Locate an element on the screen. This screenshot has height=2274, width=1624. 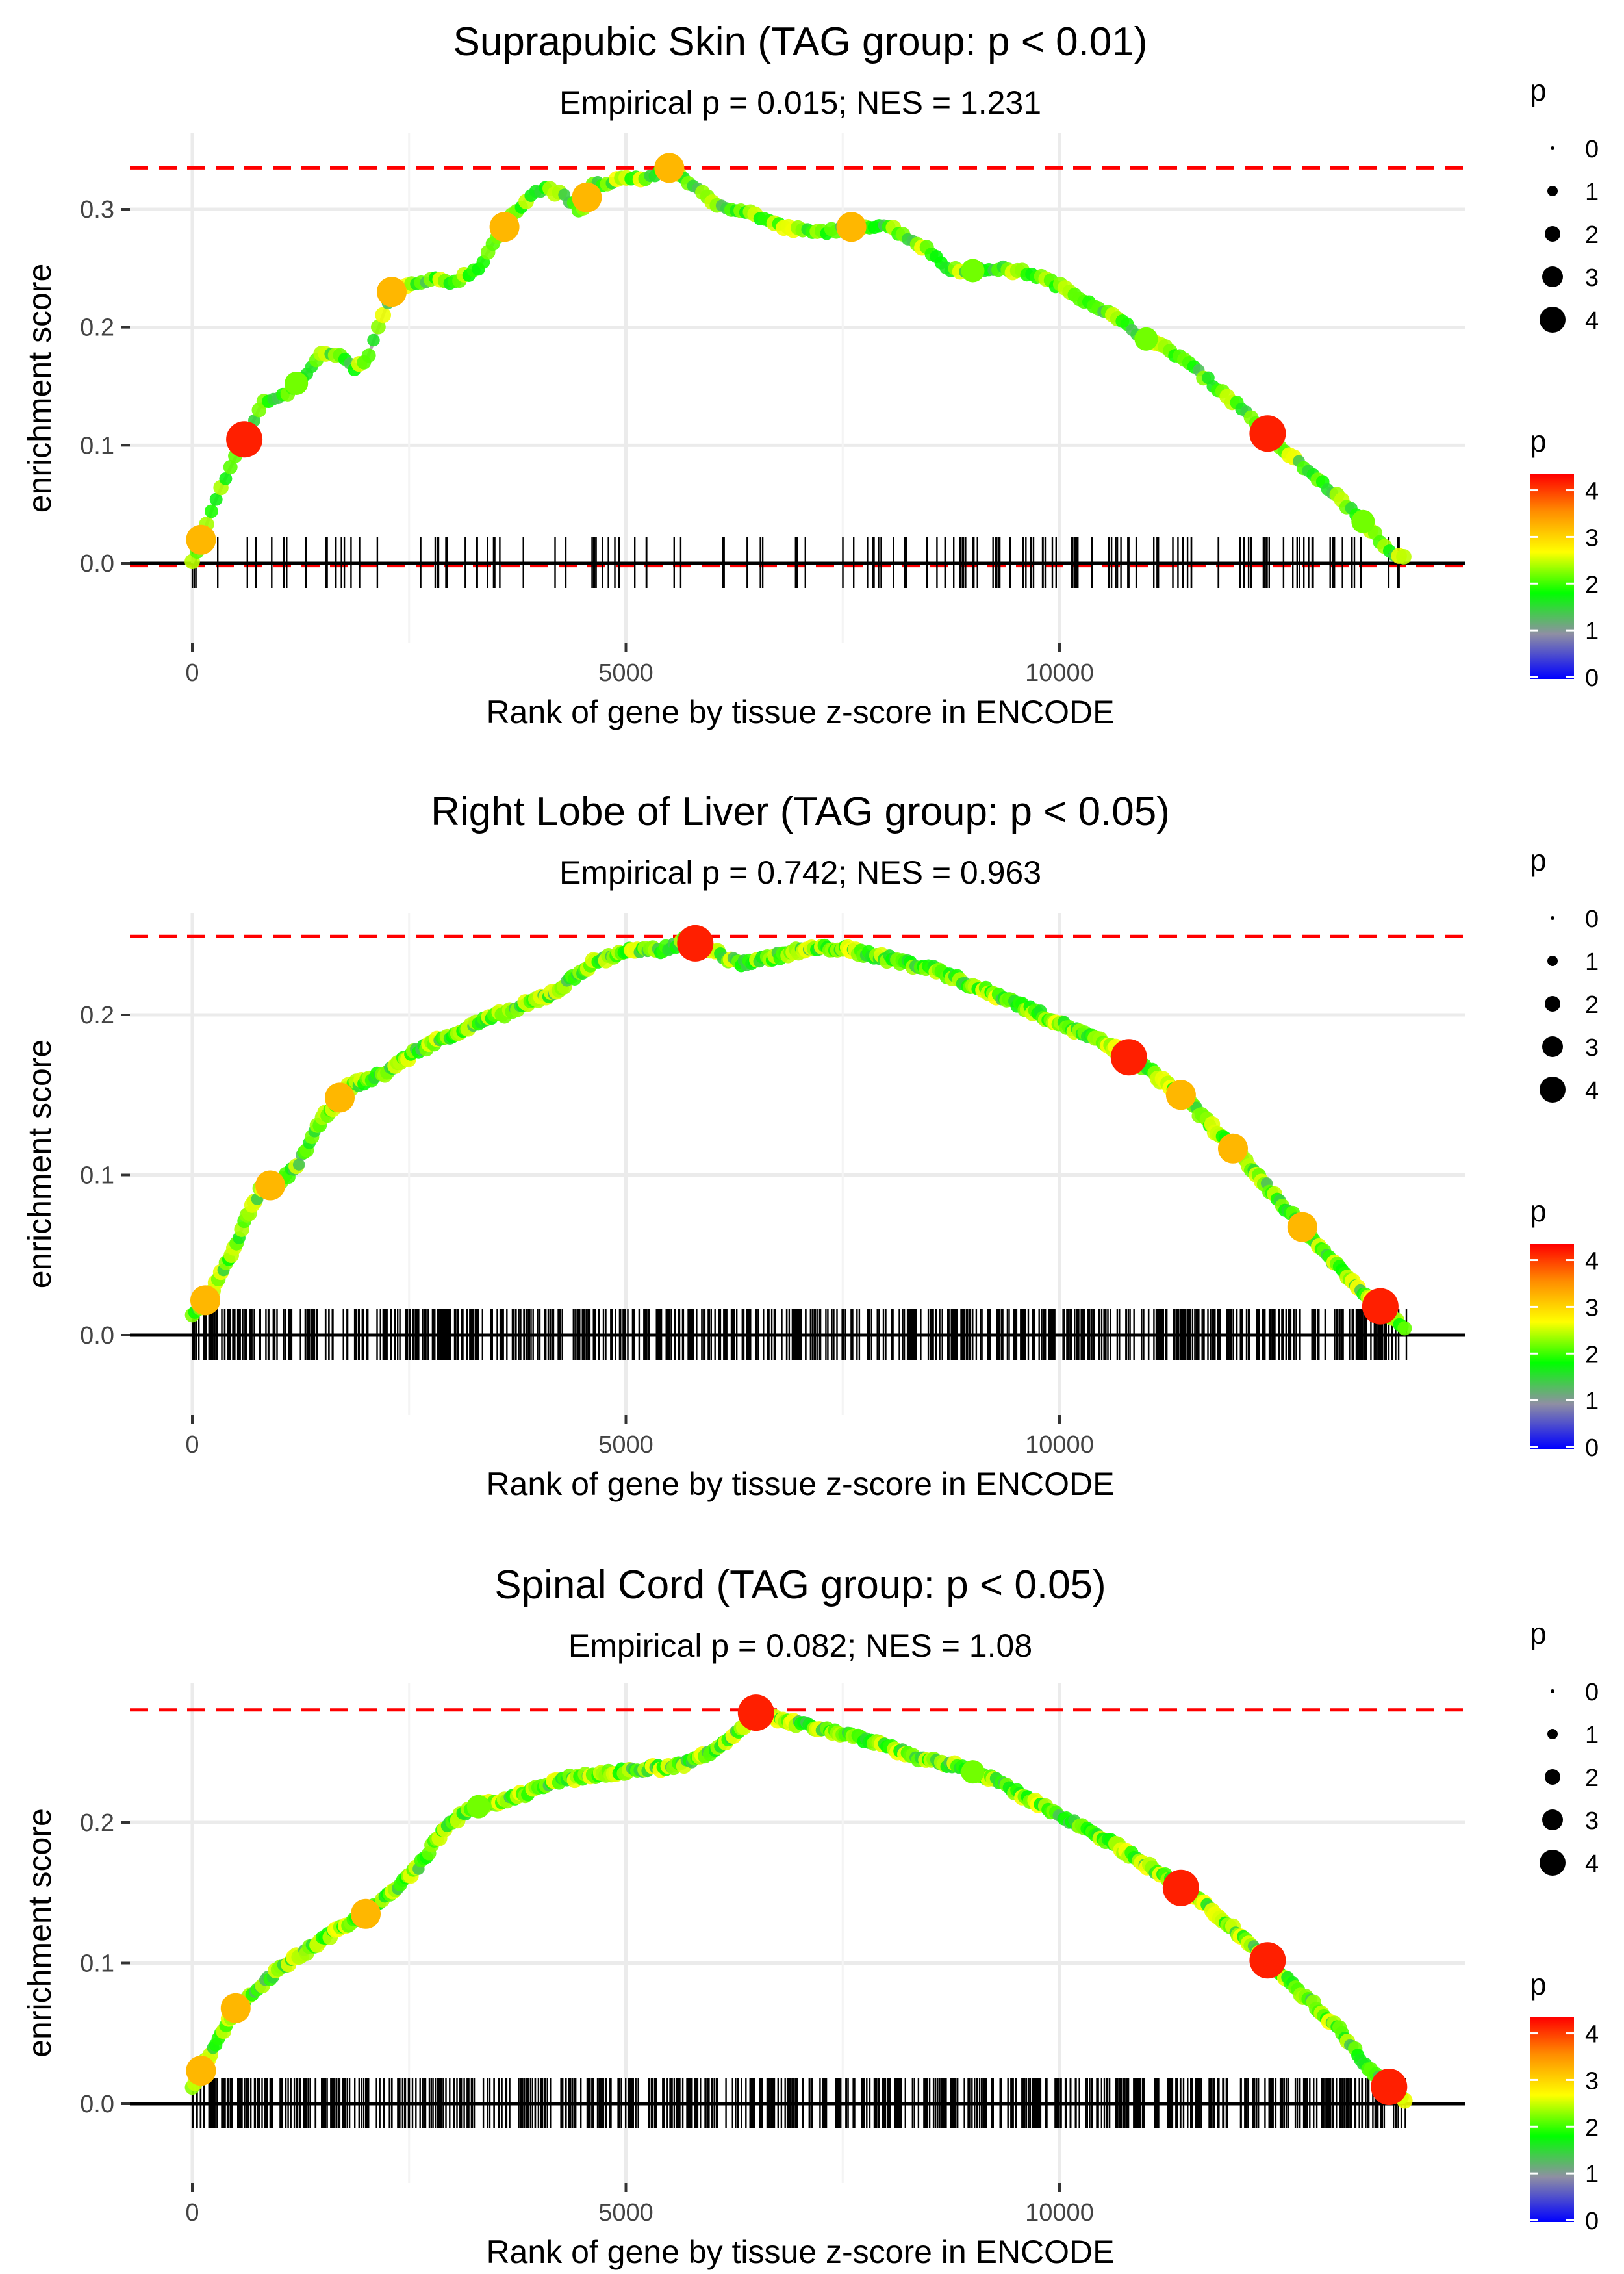
y-axis: 0.0 0.1 0.2 is located at coordinates (105, 1963).